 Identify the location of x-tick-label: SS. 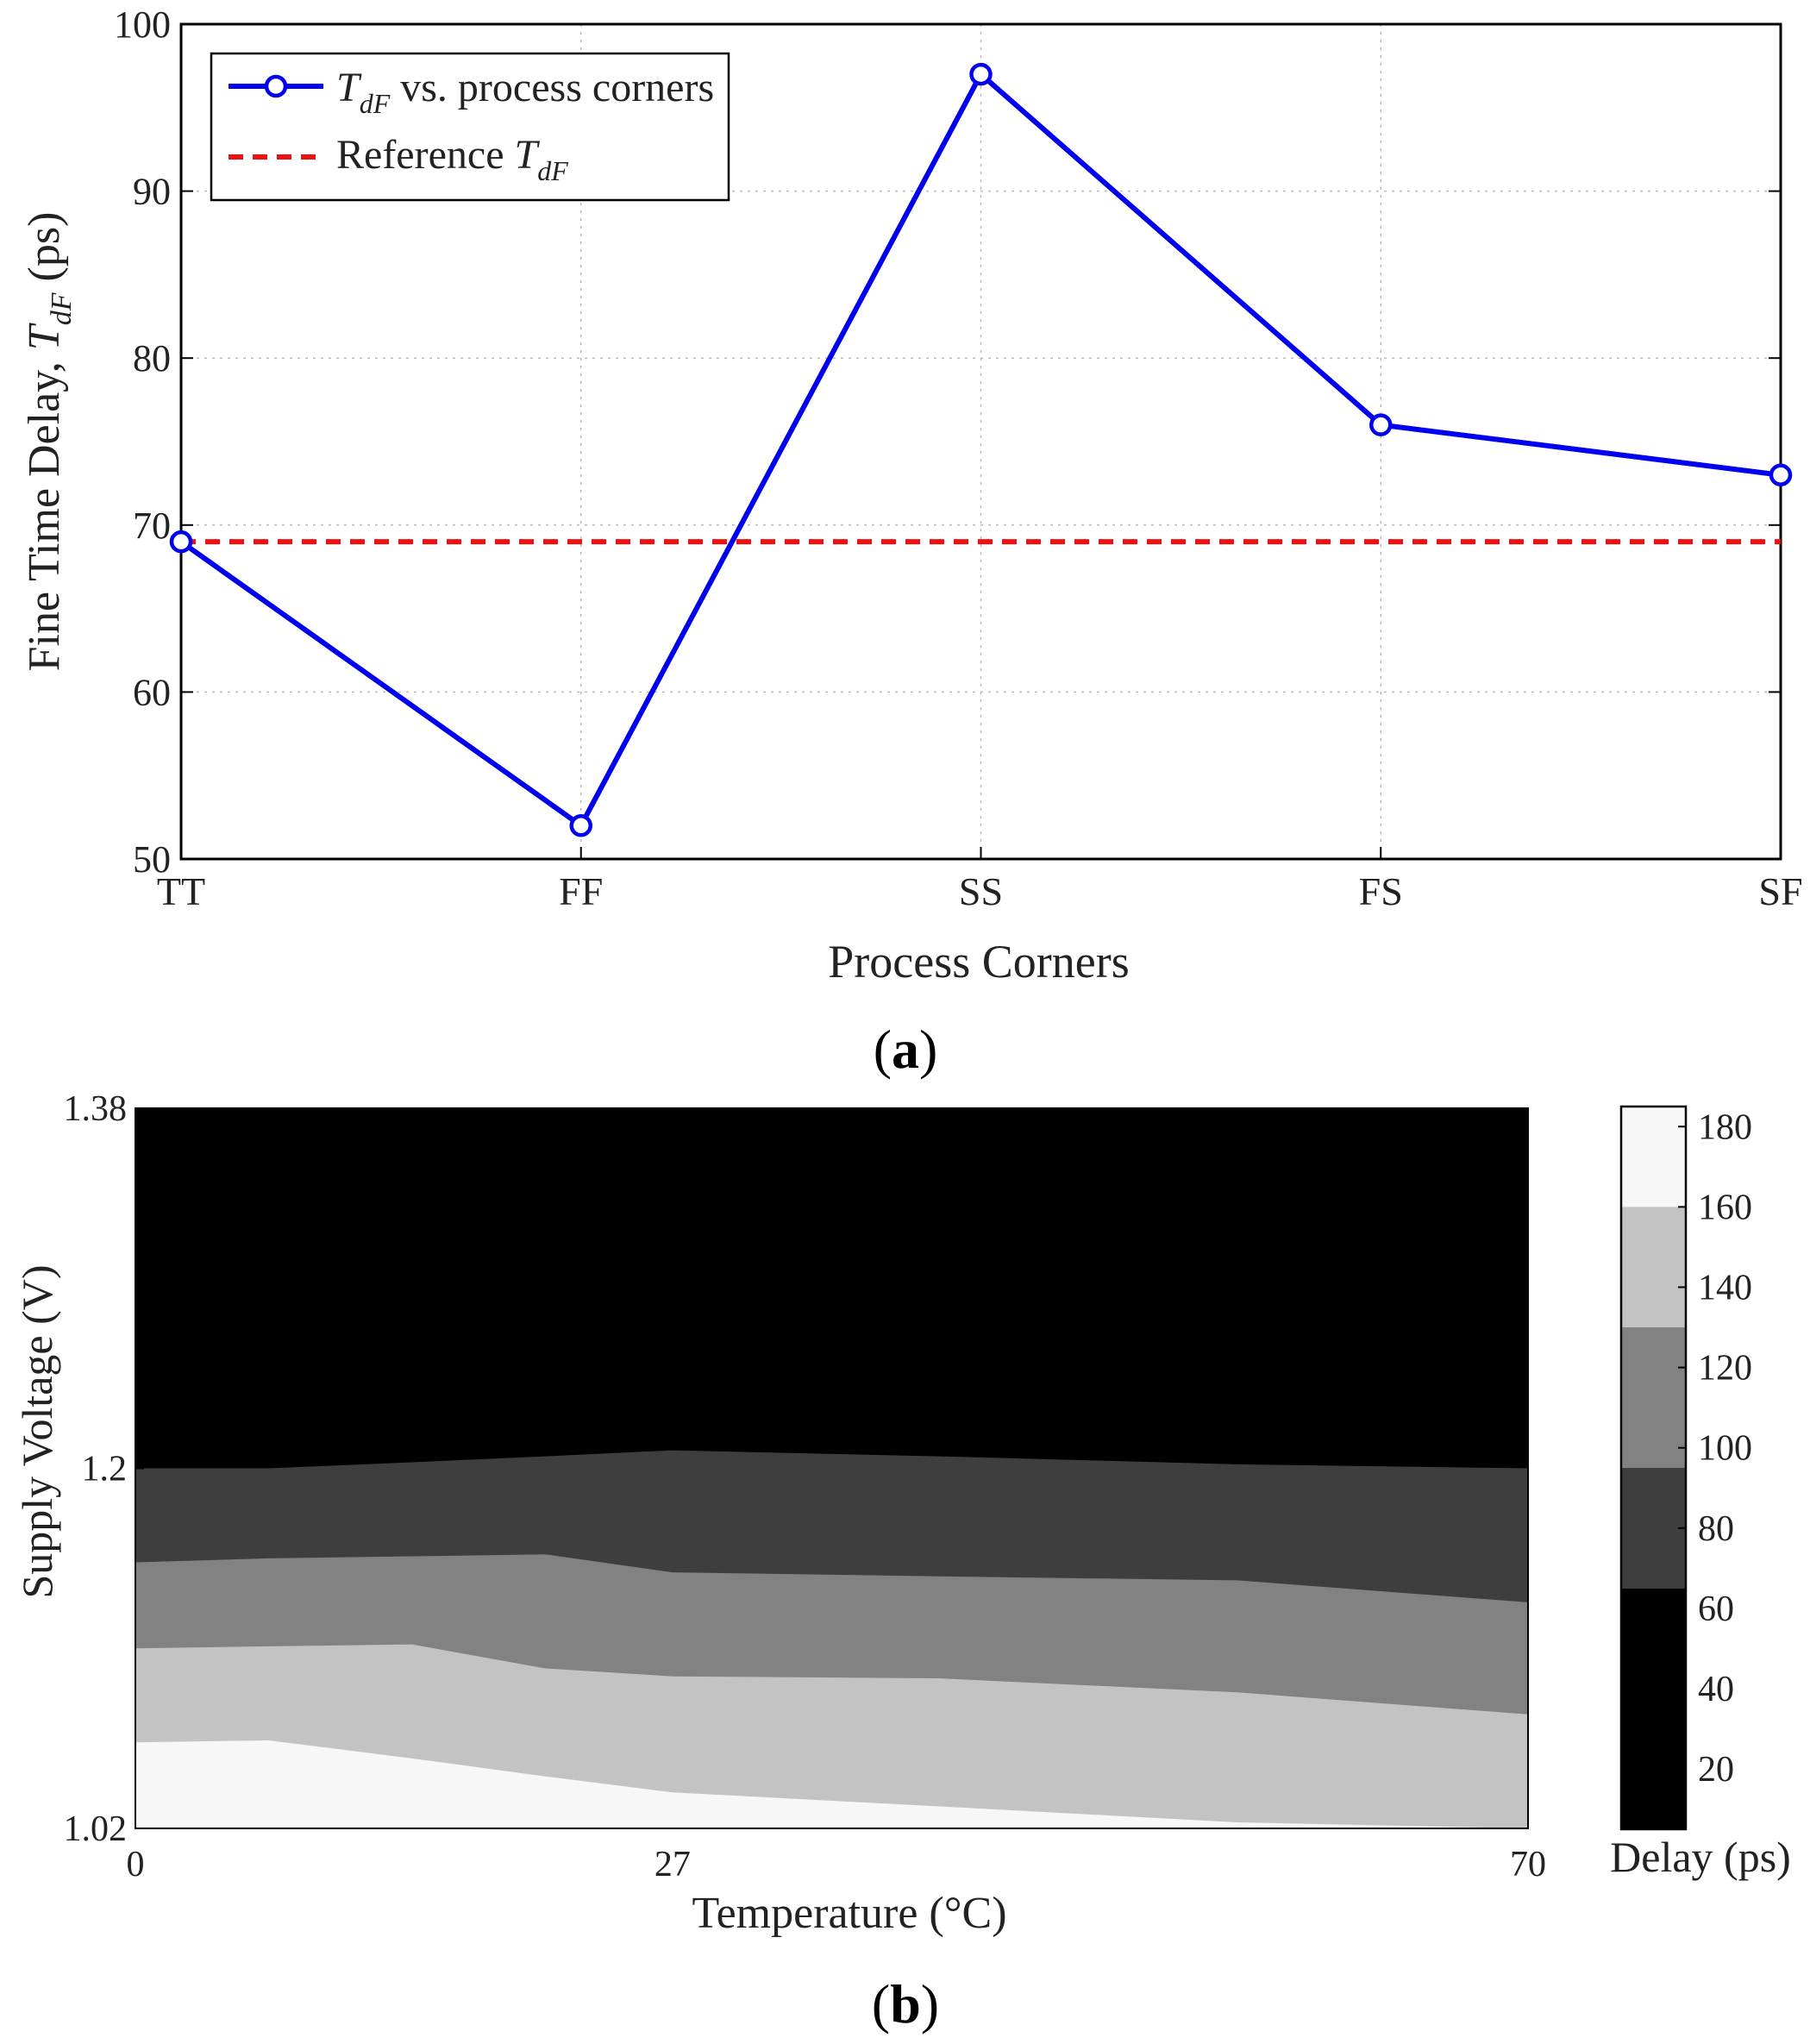
(981, 891).